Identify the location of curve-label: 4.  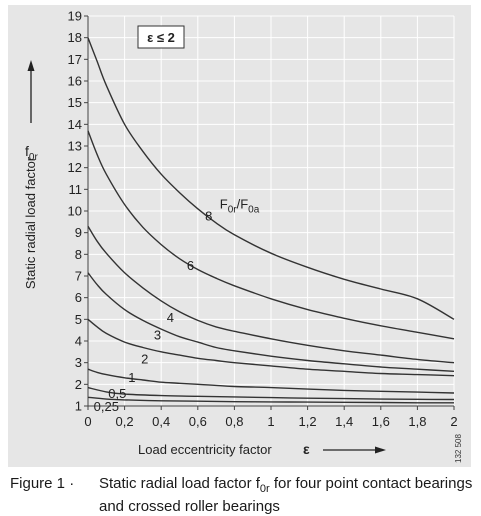
(170, 317).